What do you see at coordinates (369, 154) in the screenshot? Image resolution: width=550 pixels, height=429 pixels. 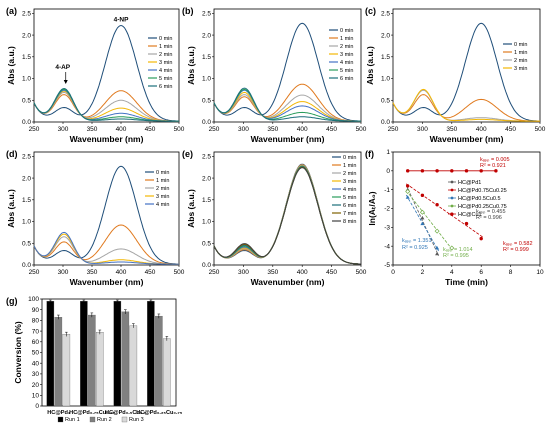 I see `panel-label: (f)` at bounding box center [369, 154].